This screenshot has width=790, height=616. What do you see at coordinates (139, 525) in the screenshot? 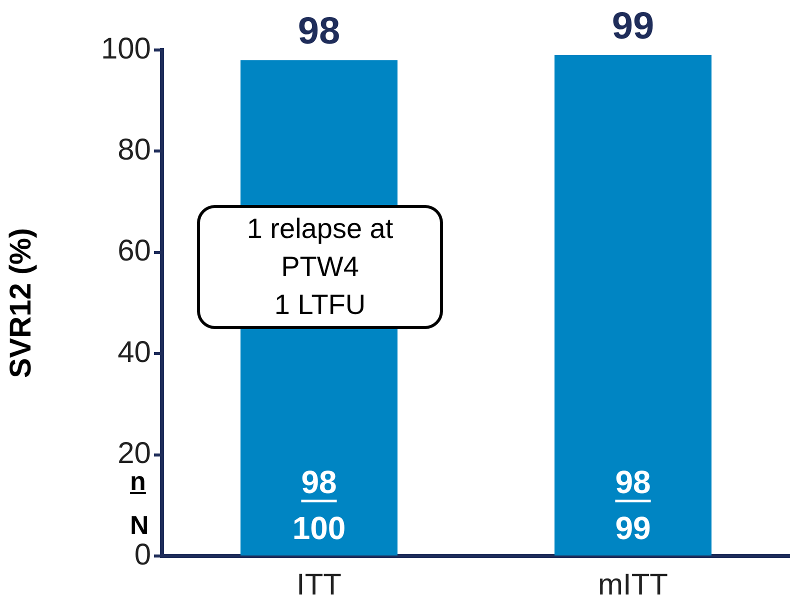
I see `text: N` at bounding box center [139, 525].